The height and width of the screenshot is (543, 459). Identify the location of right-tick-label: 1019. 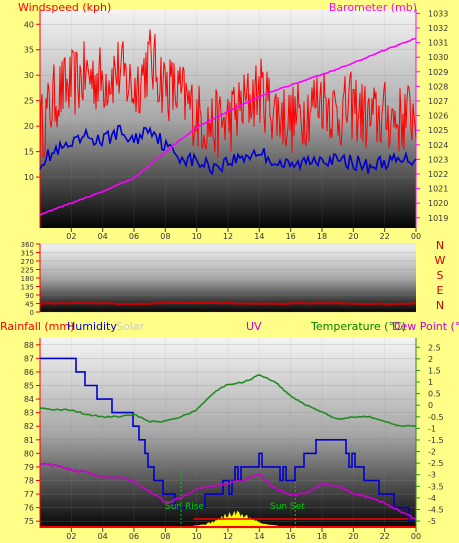
(438, 218).